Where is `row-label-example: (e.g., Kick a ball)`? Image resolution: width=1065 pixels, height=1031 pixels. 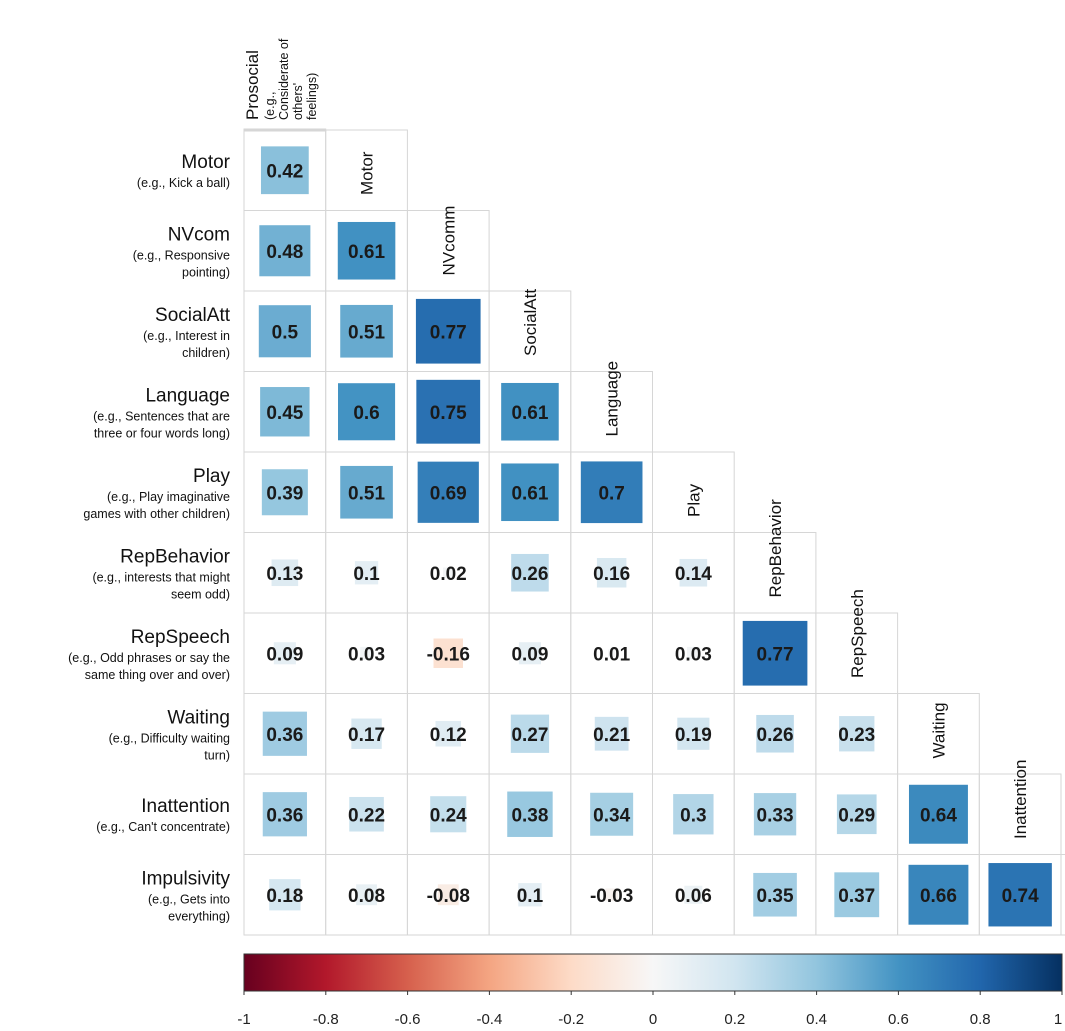
row-label-example: (e.g., Kick a ball) is located at coordinates (183, 183).